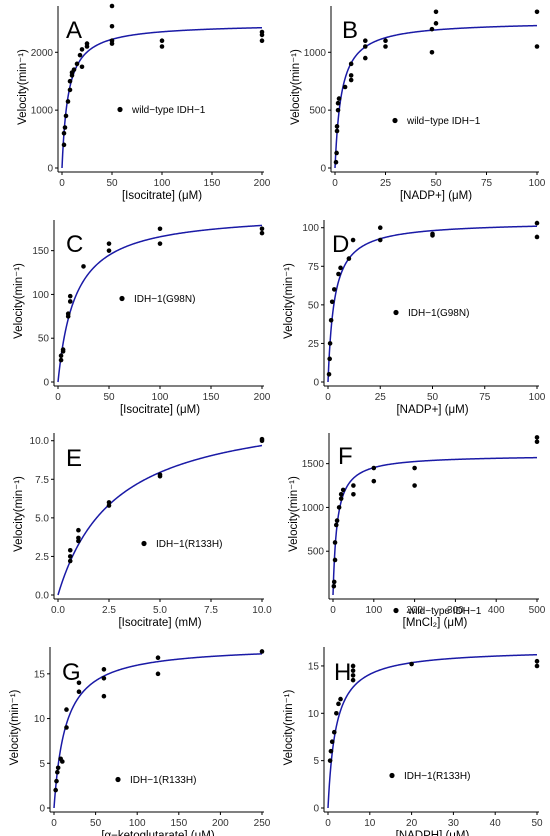 This screenshot has width=550, height=836. Describe the element at coordinates (189, 544) in the screenshot. I see `legend-label: IDH−1(R133H)` at that location.